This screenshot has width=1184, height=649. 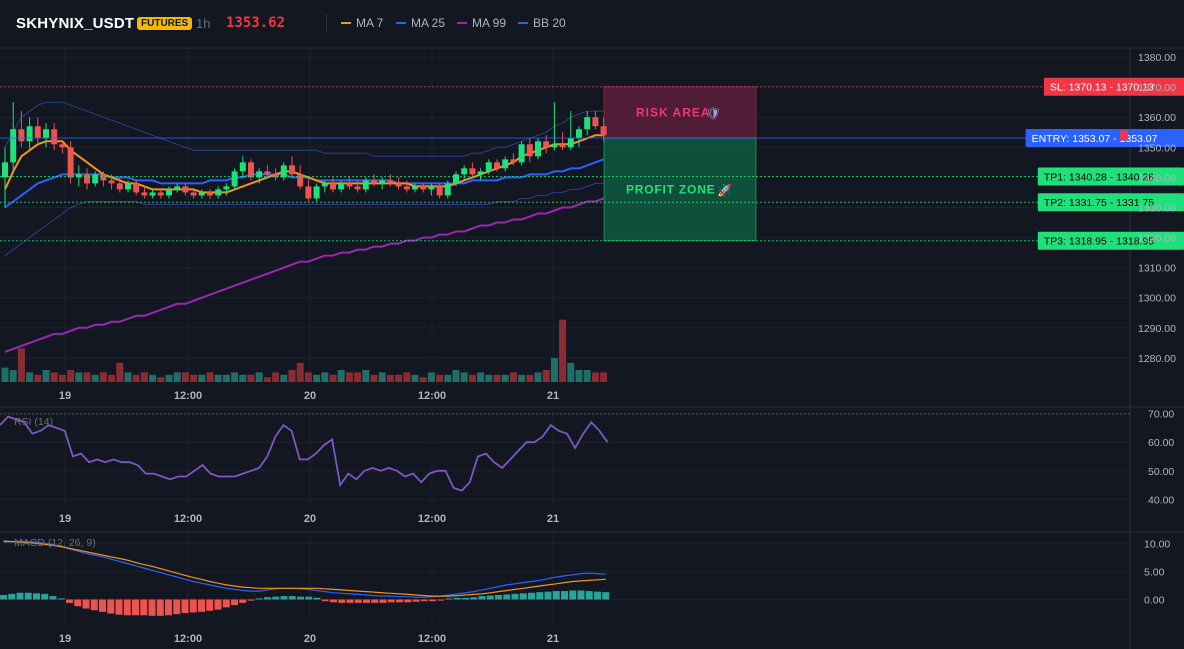 I want to click on time-tick-1-2: 20, so click(x=310, y=519).